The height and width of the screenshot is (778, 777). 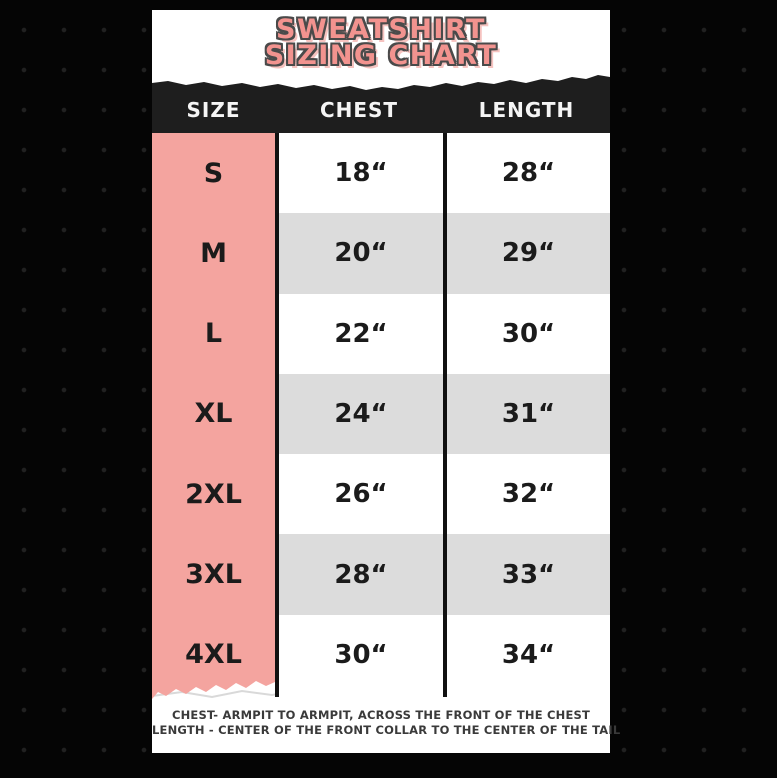 I want to click on size-cell: M, so click(x=213, y=253).